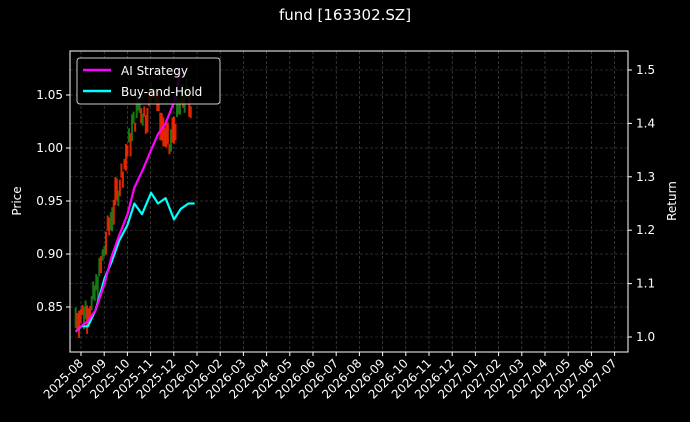 Image resolution: width=690 pixels, height=422 pixels. What do you see at coordinates (645, 70) in the screenshot?
I see `y-tick-label-right: 1.5` at bounding box center [645, 70].